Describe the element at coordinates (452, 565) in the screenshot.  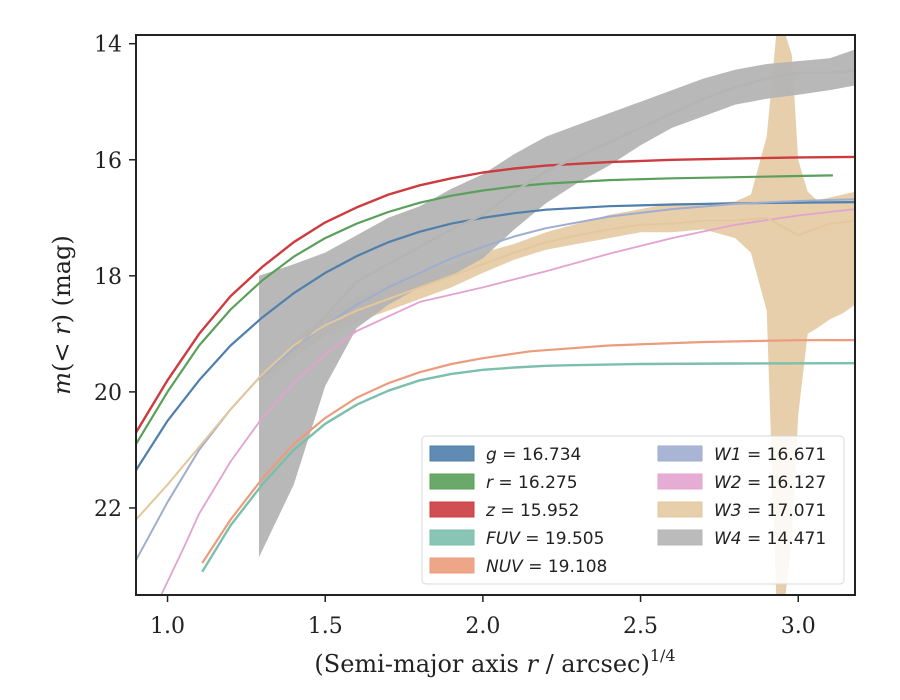
I see `legend-swatch-nuv` at that location.